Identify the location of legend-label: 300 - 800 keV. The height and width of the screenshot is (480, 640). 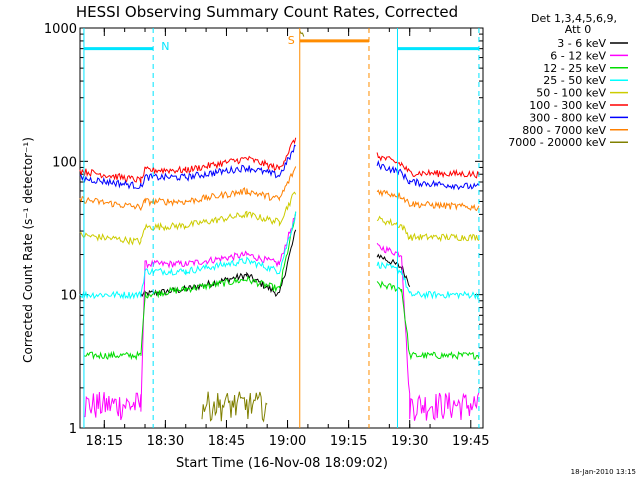
(567, 117).